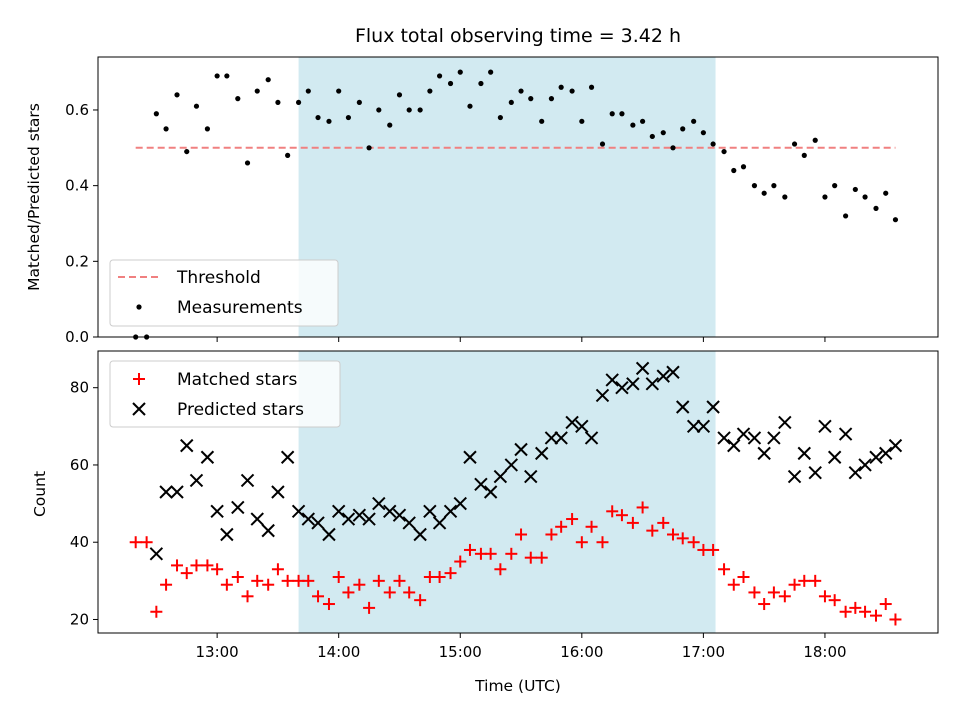 The width and height of the screenshot is (960, 720). I want to click on legend-predicted-swatch, so click(139, 409).